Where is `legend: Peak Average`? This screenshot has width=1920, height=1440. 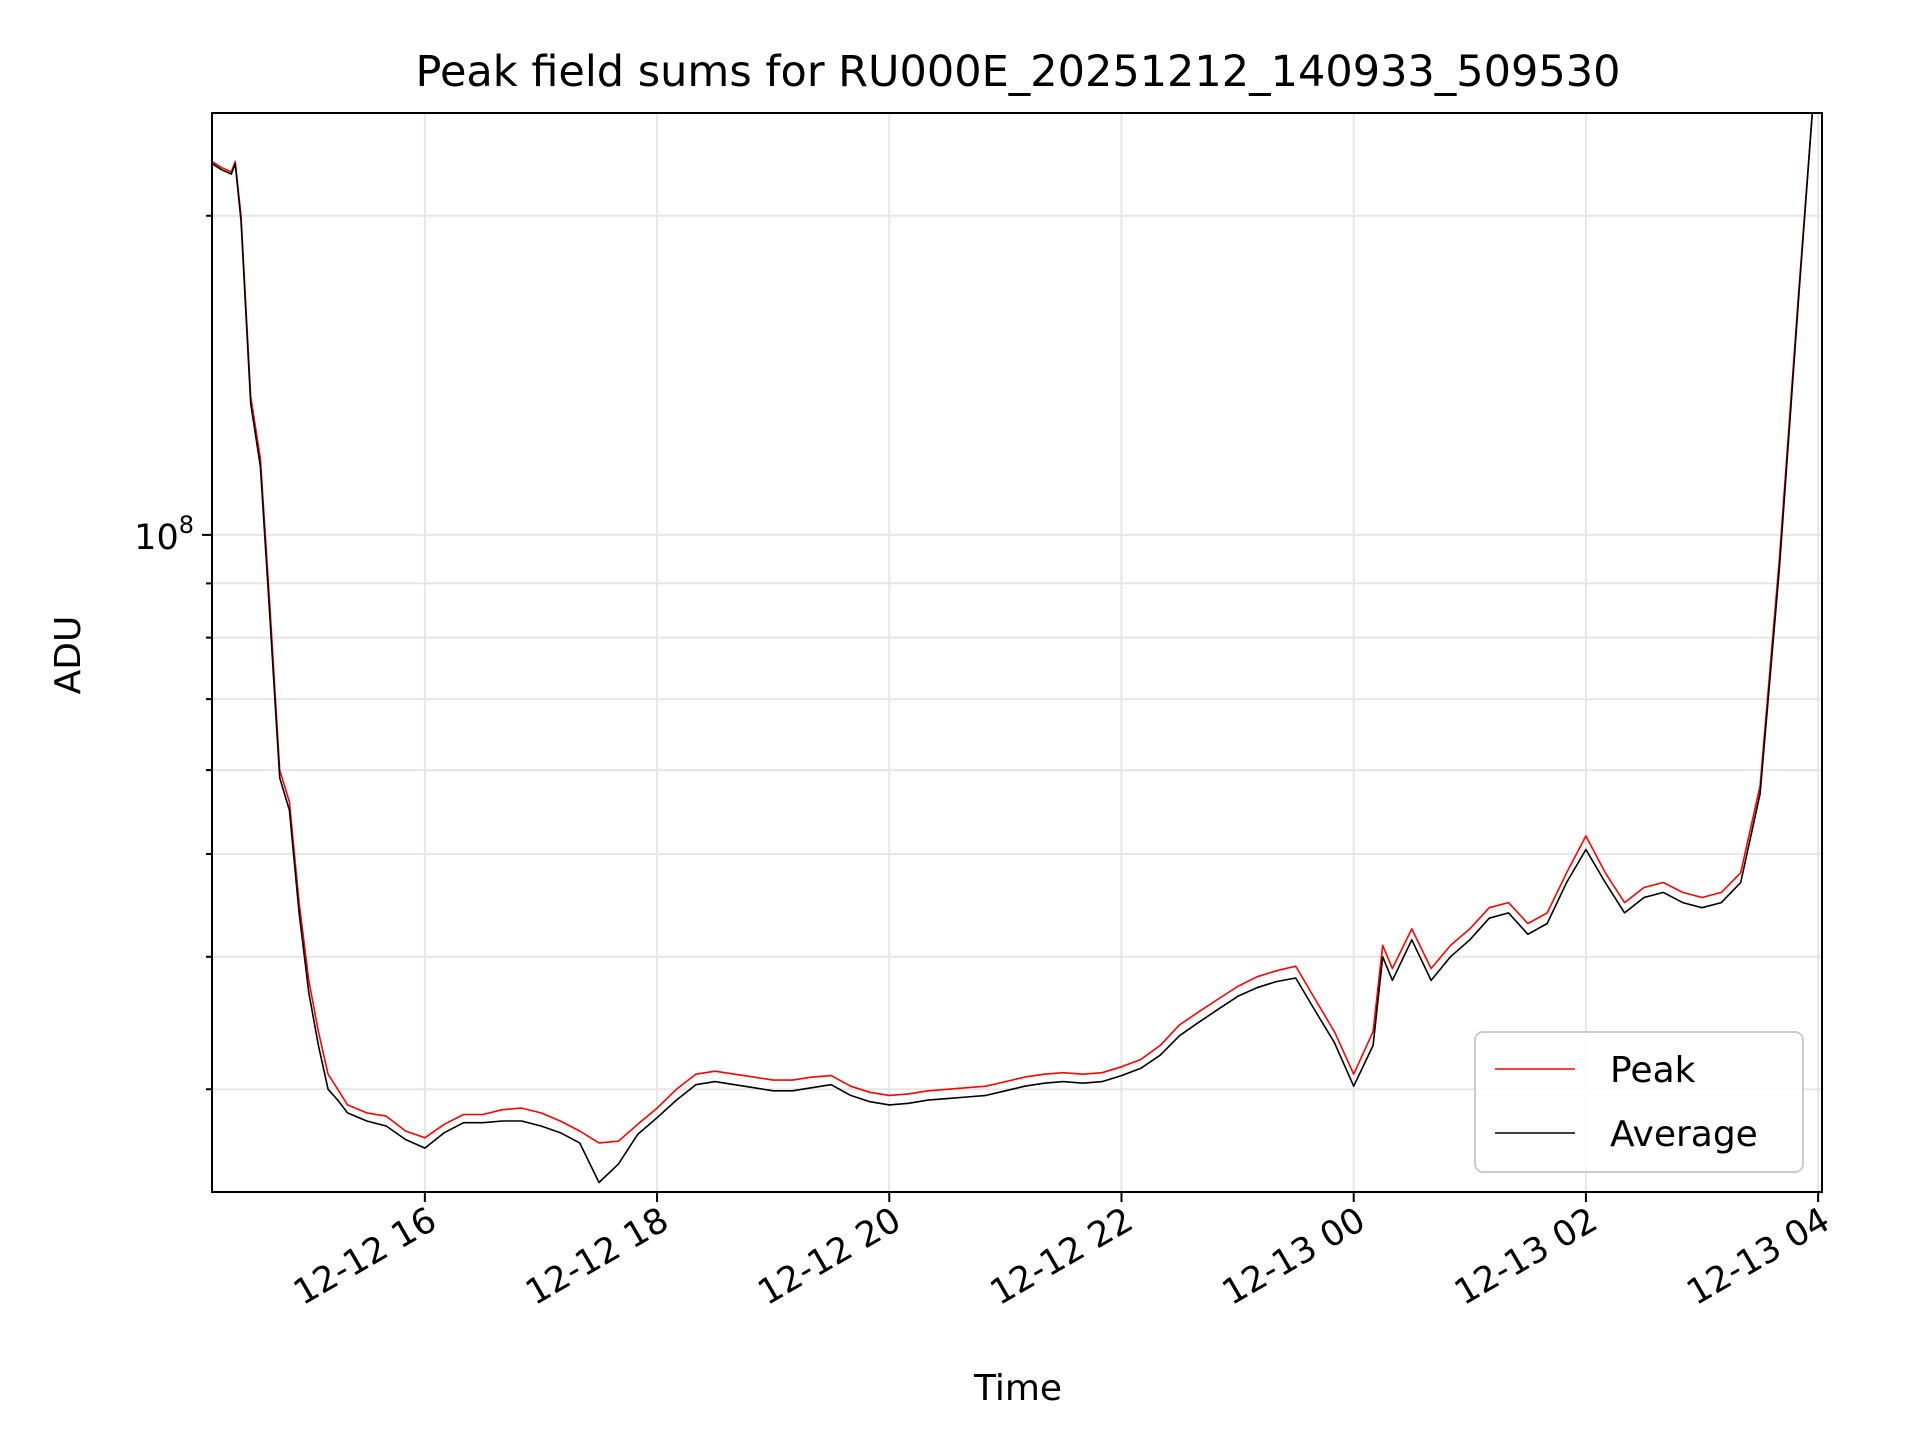
legend: Peak Average is located at coordinates (1639, 1102).